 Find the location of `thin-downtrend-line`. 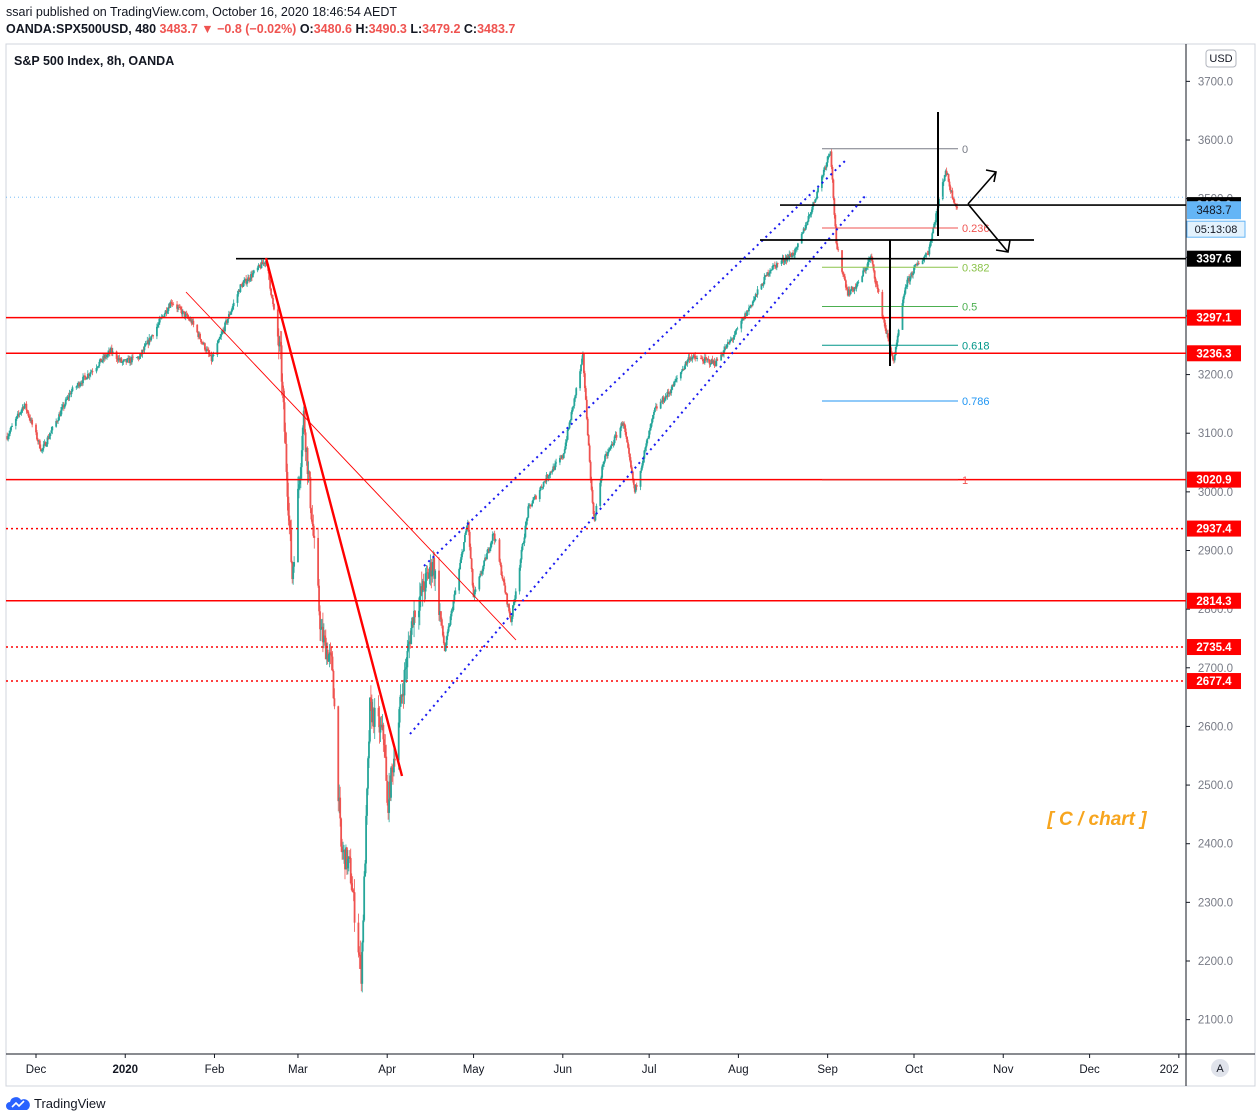

thin-downtrend-line is located at coordinates (351, 466).